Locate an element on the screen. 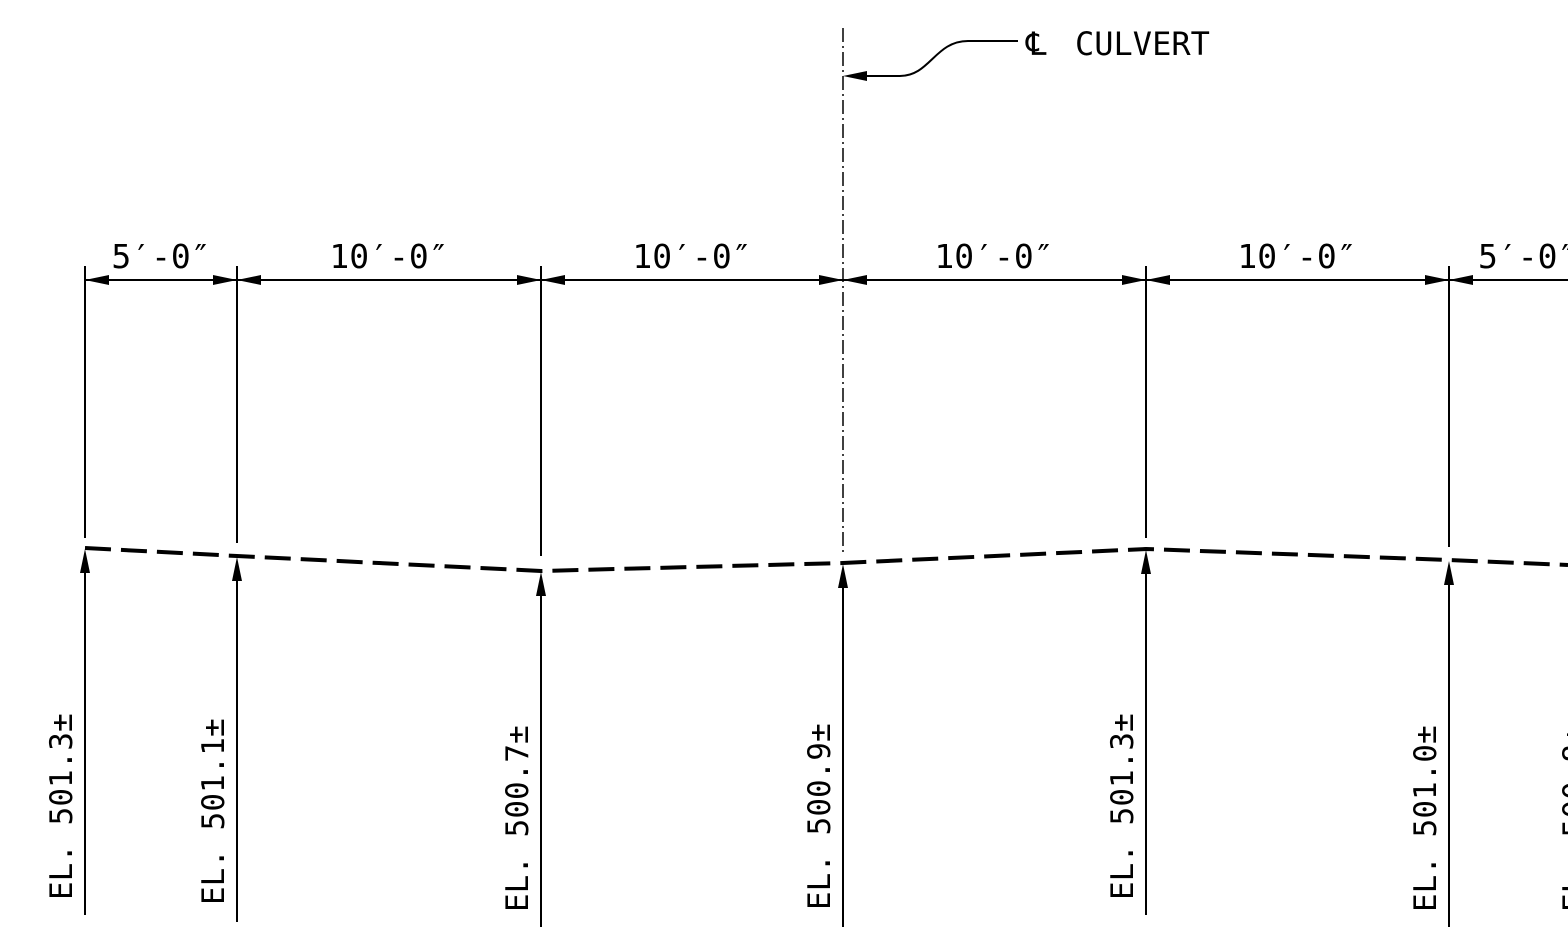  elevation-label: EL. 501.1± is located at coordinates (214, 811).